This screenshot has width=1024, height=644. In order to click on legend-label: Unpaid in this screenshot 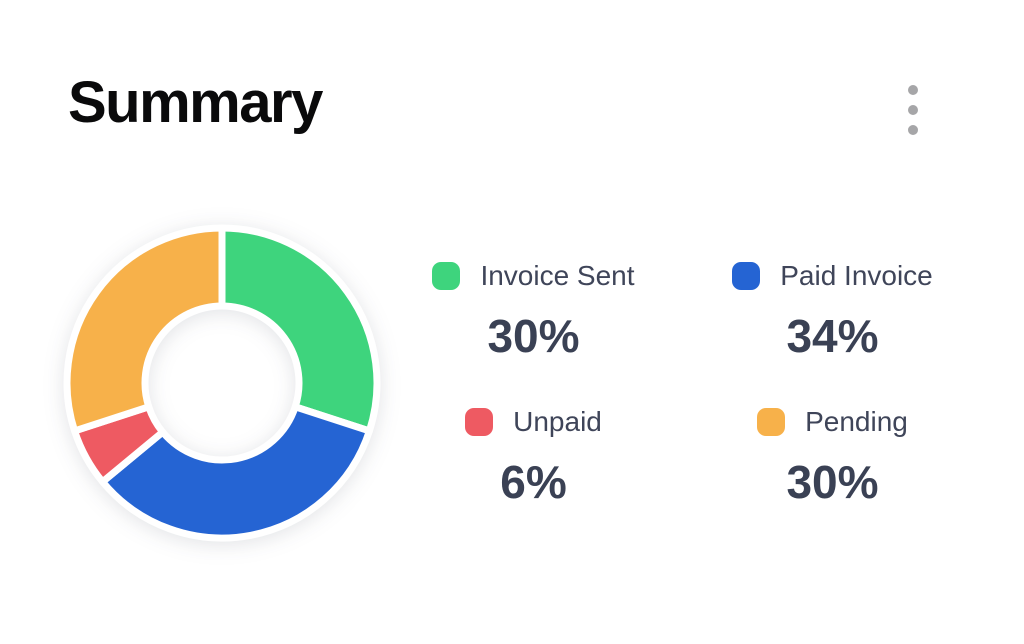, I will do `click(557, 421)`.